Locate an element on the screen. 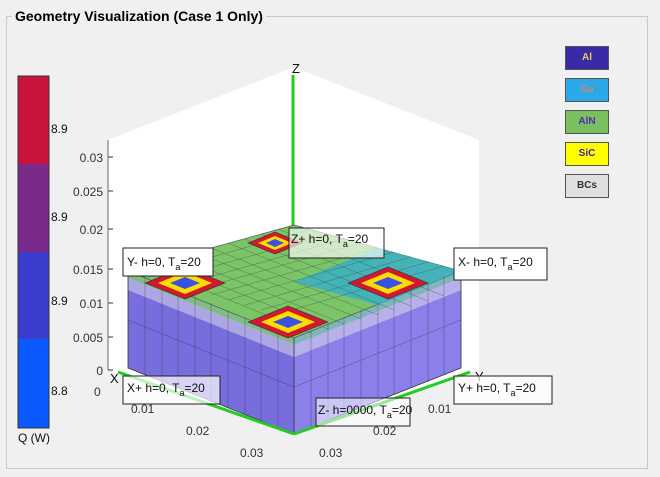 This screenshot has width=660, height=477. annotation-x-minus: X- h=0, Ta=20 is located at coordinates (500, 264).